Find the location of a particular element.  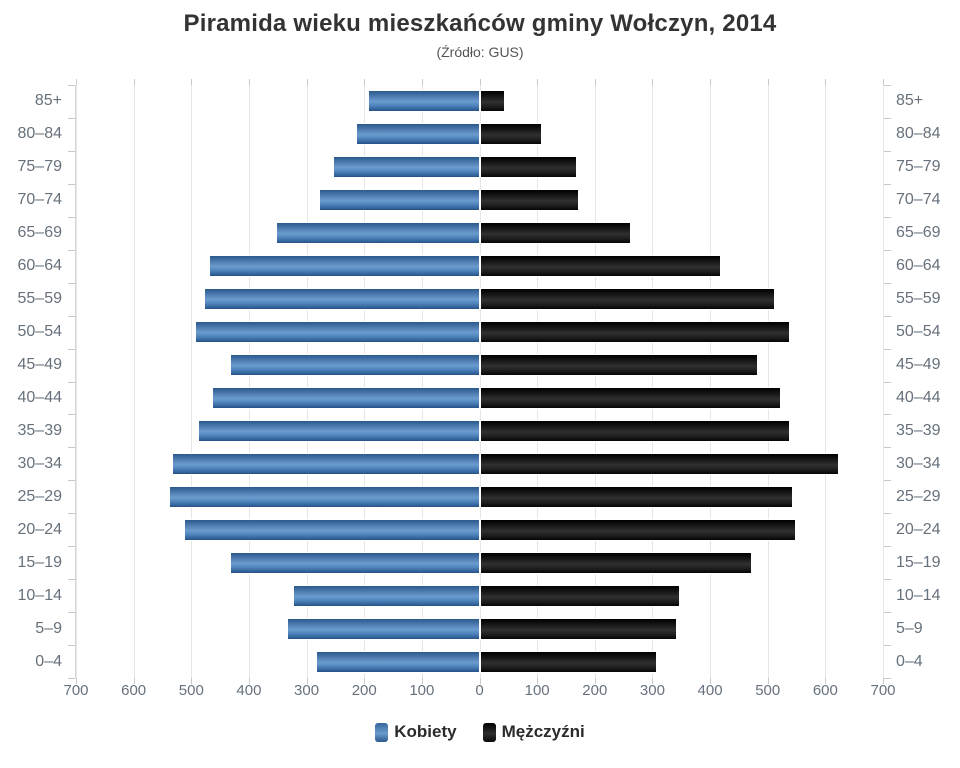

category-label: 65–69 is located at coordinates (40, 233).